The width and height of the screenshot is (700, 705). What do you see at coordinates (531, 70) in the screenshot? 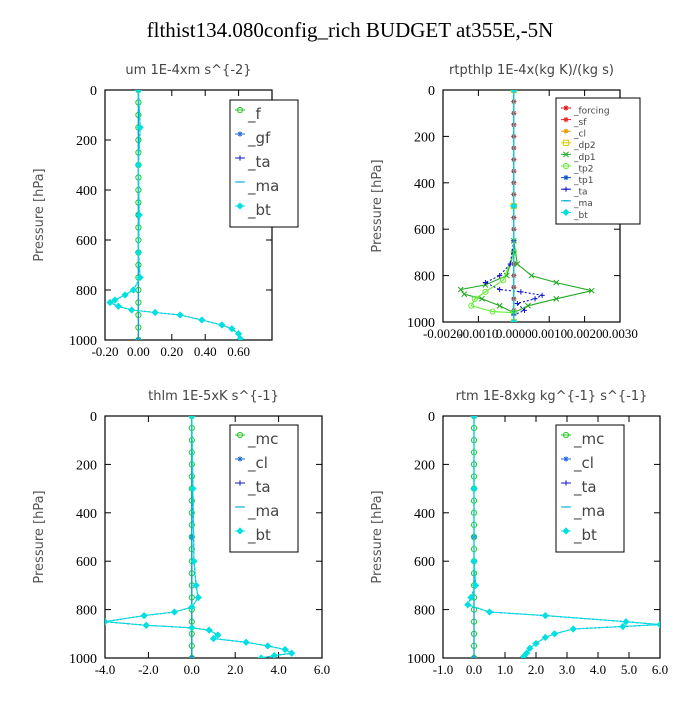
I see `panel-title: rtpthlp 1E-4x(kg K)/(kg s)` at bounding box center [531, 70].